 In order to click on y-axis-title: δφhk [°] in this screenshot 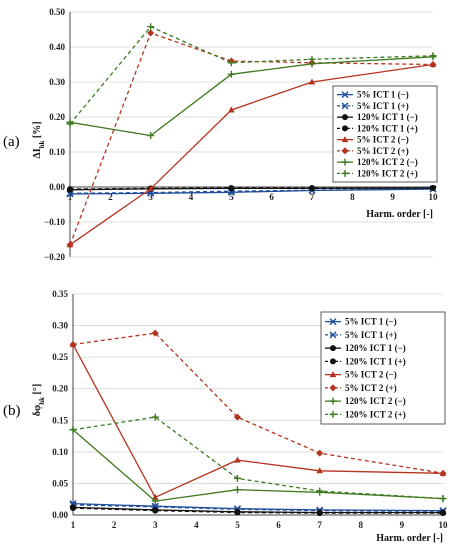, I will do `click(39, 400)`.